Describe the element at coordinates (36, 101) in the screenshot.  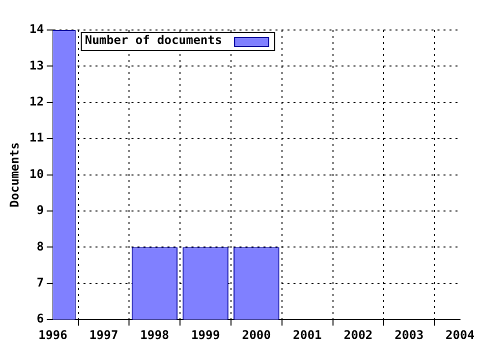
I see `y-tick-label: 12` at that location.